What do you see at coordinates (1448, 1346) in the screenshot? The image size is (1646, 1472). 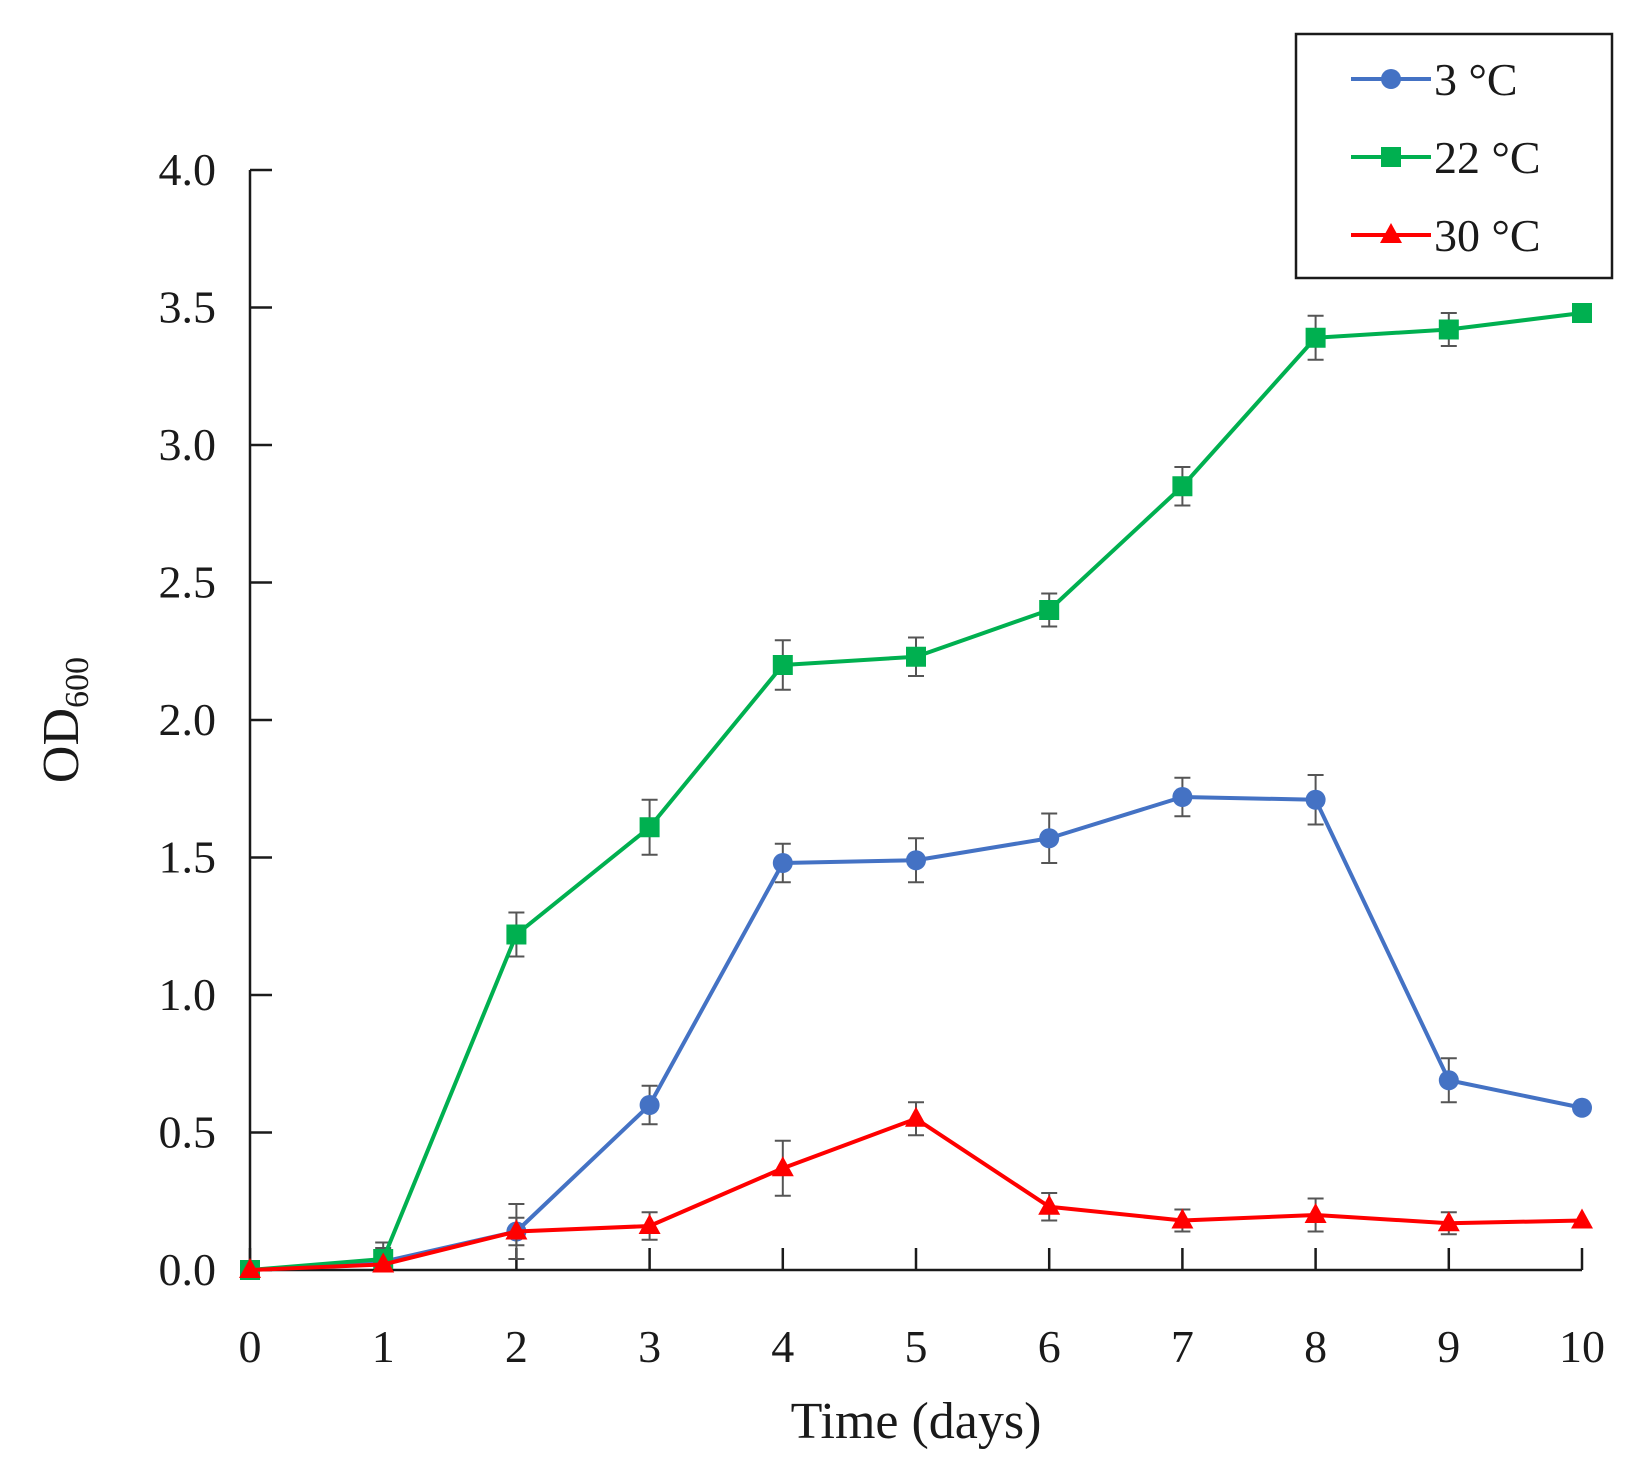 I see `x-tick-label: 9` at bounding box center [1448, 1346].